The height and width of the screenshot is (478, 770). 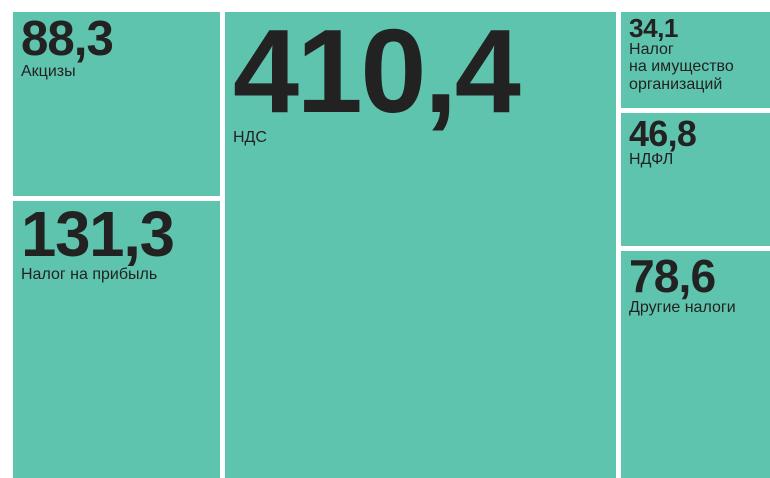 I want to click on tile: 46,8 НДФЛ, so click(x=695, y=179).